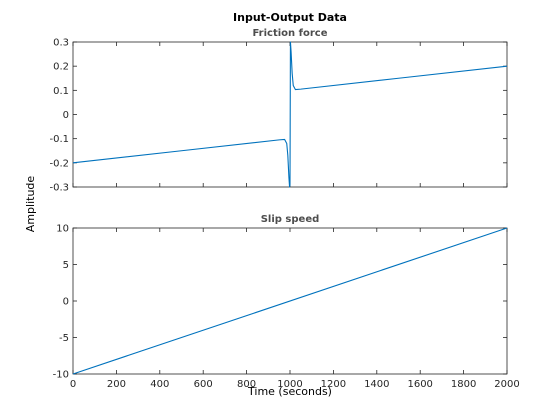 This screenshot has width=560, height=420. What do you see at coordinates (66, 115) in the screenshot?
I see `subplot-friction-force-y-tick-label: 0` at bounding box center [66, 115].